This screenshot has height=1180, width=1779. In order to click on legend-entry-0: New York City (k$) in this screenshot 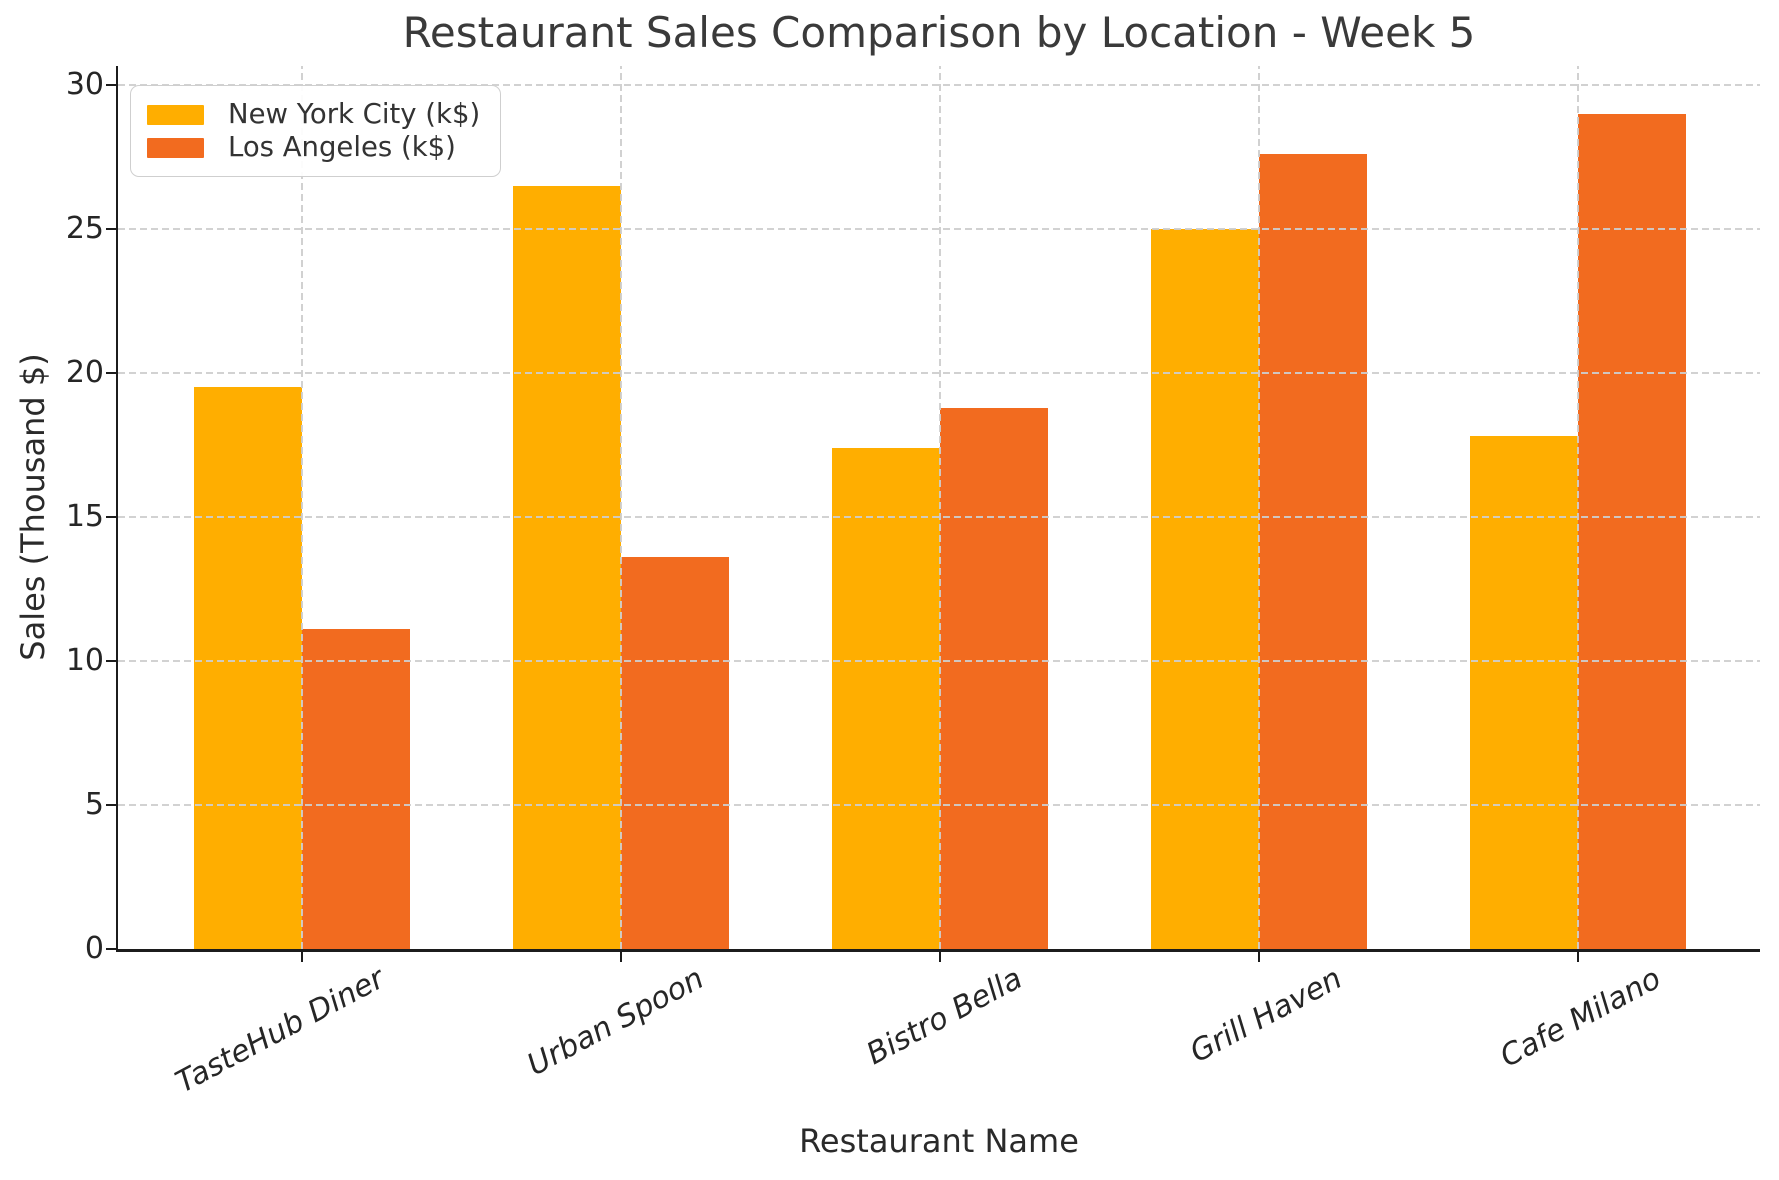, I will do `click(313, 114)`.